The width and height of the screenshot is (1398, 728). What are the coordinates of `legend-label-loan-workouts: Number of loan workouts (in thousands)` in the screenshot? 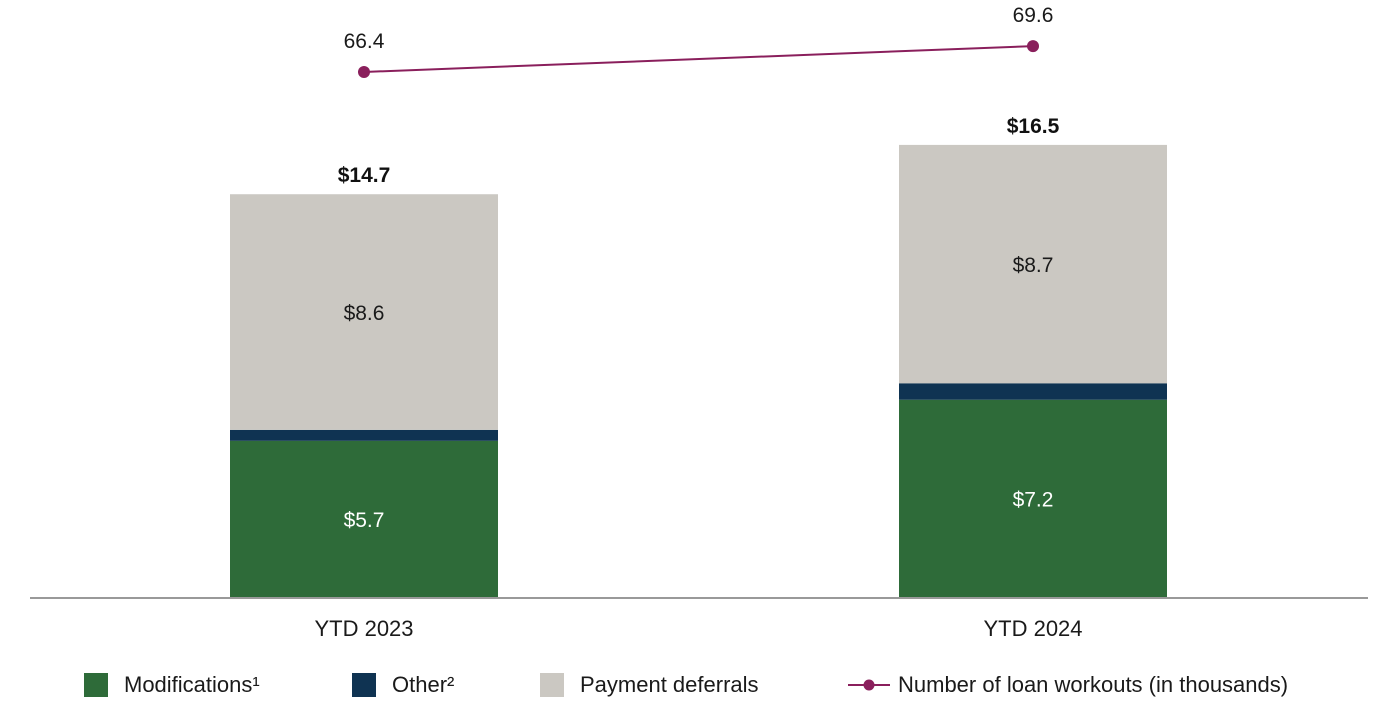 It's located at (1093, 684).